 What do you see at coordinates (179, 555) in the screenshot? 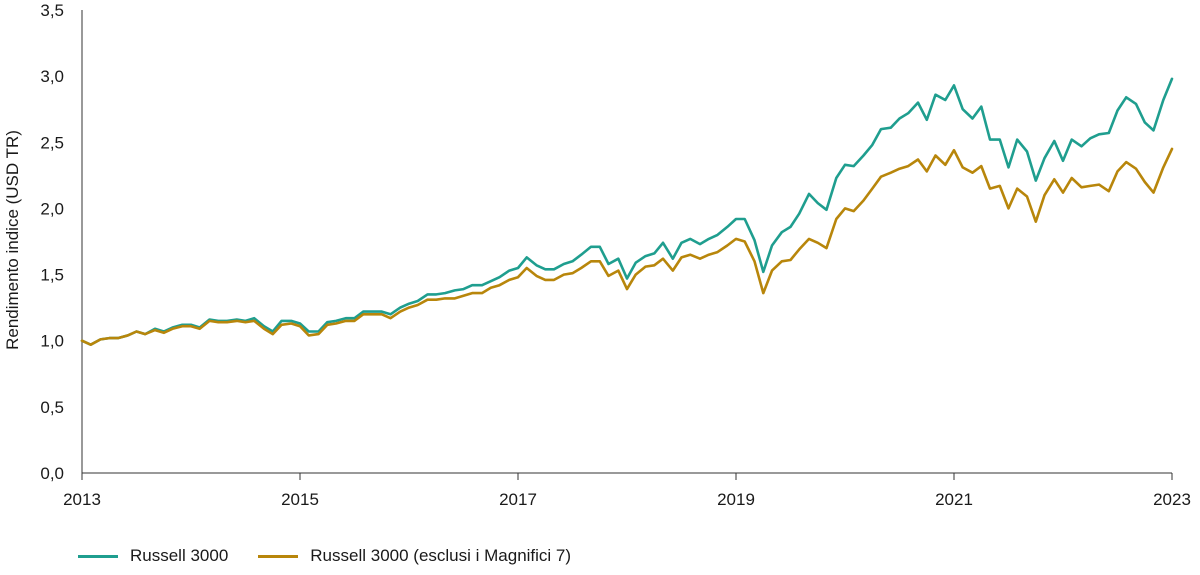
I see `legend-label-russell-3000: Russell 3000` at bounding box center [179, 555].